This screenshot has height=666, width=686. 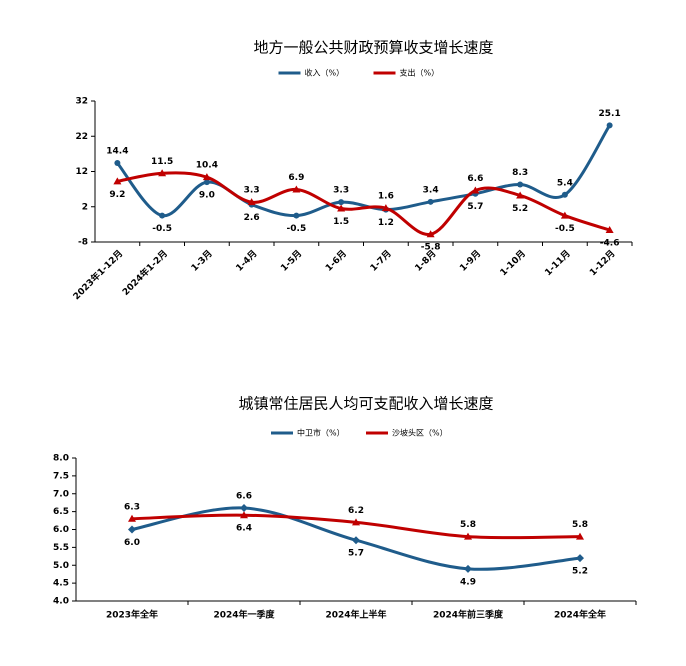 I want to click on data-label: 1.5, so click(x=341, y=222).